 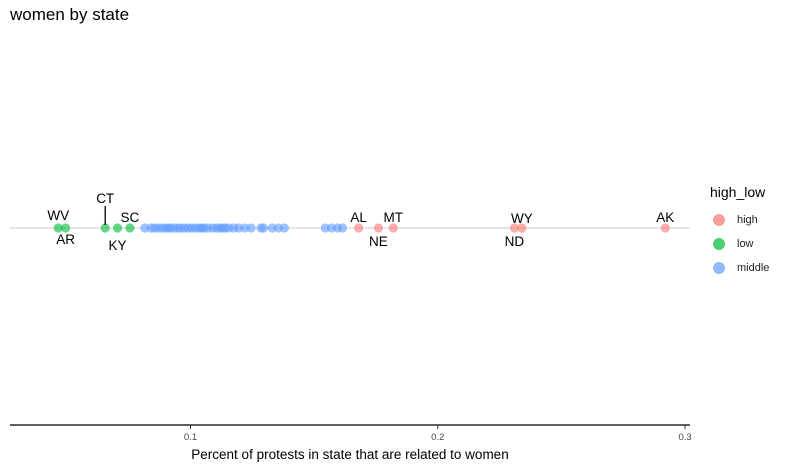 I want to click on point-label: MT, so click(x=394, y=217).